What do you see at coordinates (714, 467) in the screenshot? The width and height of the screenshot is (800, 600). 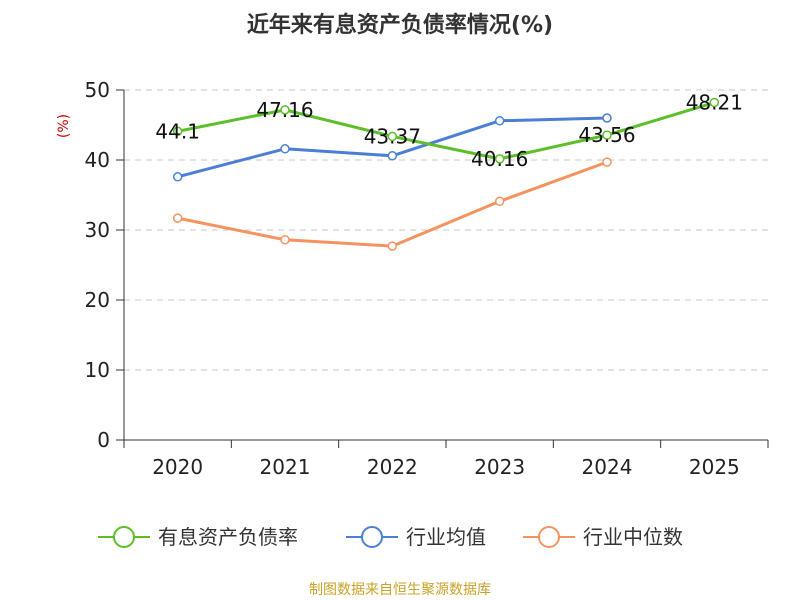 I see `x-tick-label: 2025` at bounding box center [714, 467].